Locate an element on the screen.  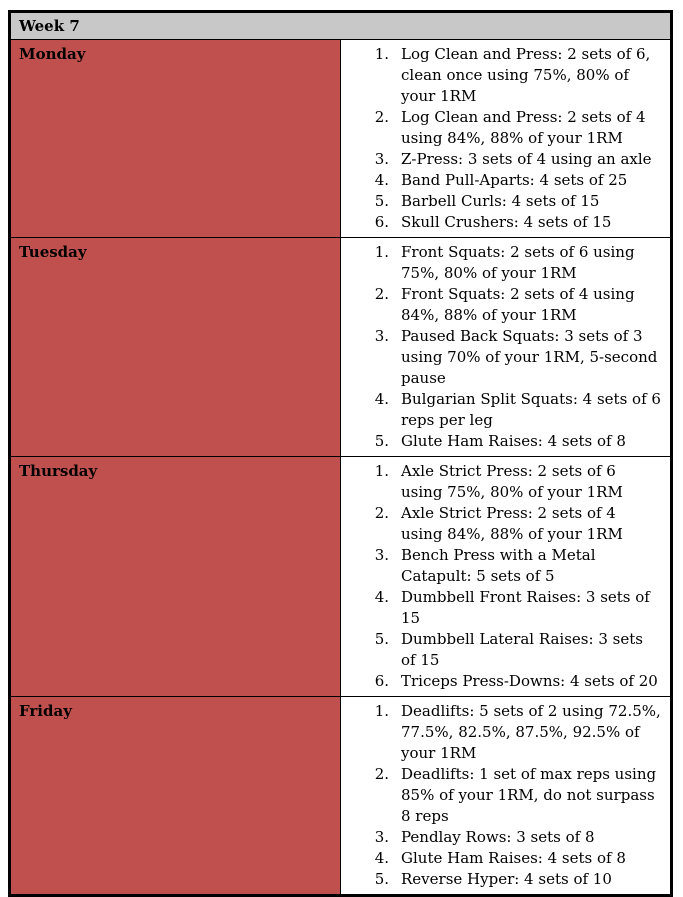
exercise-item: 5. Barbell Curls: 4 sets of 15 is located at coordinates (501, 201).